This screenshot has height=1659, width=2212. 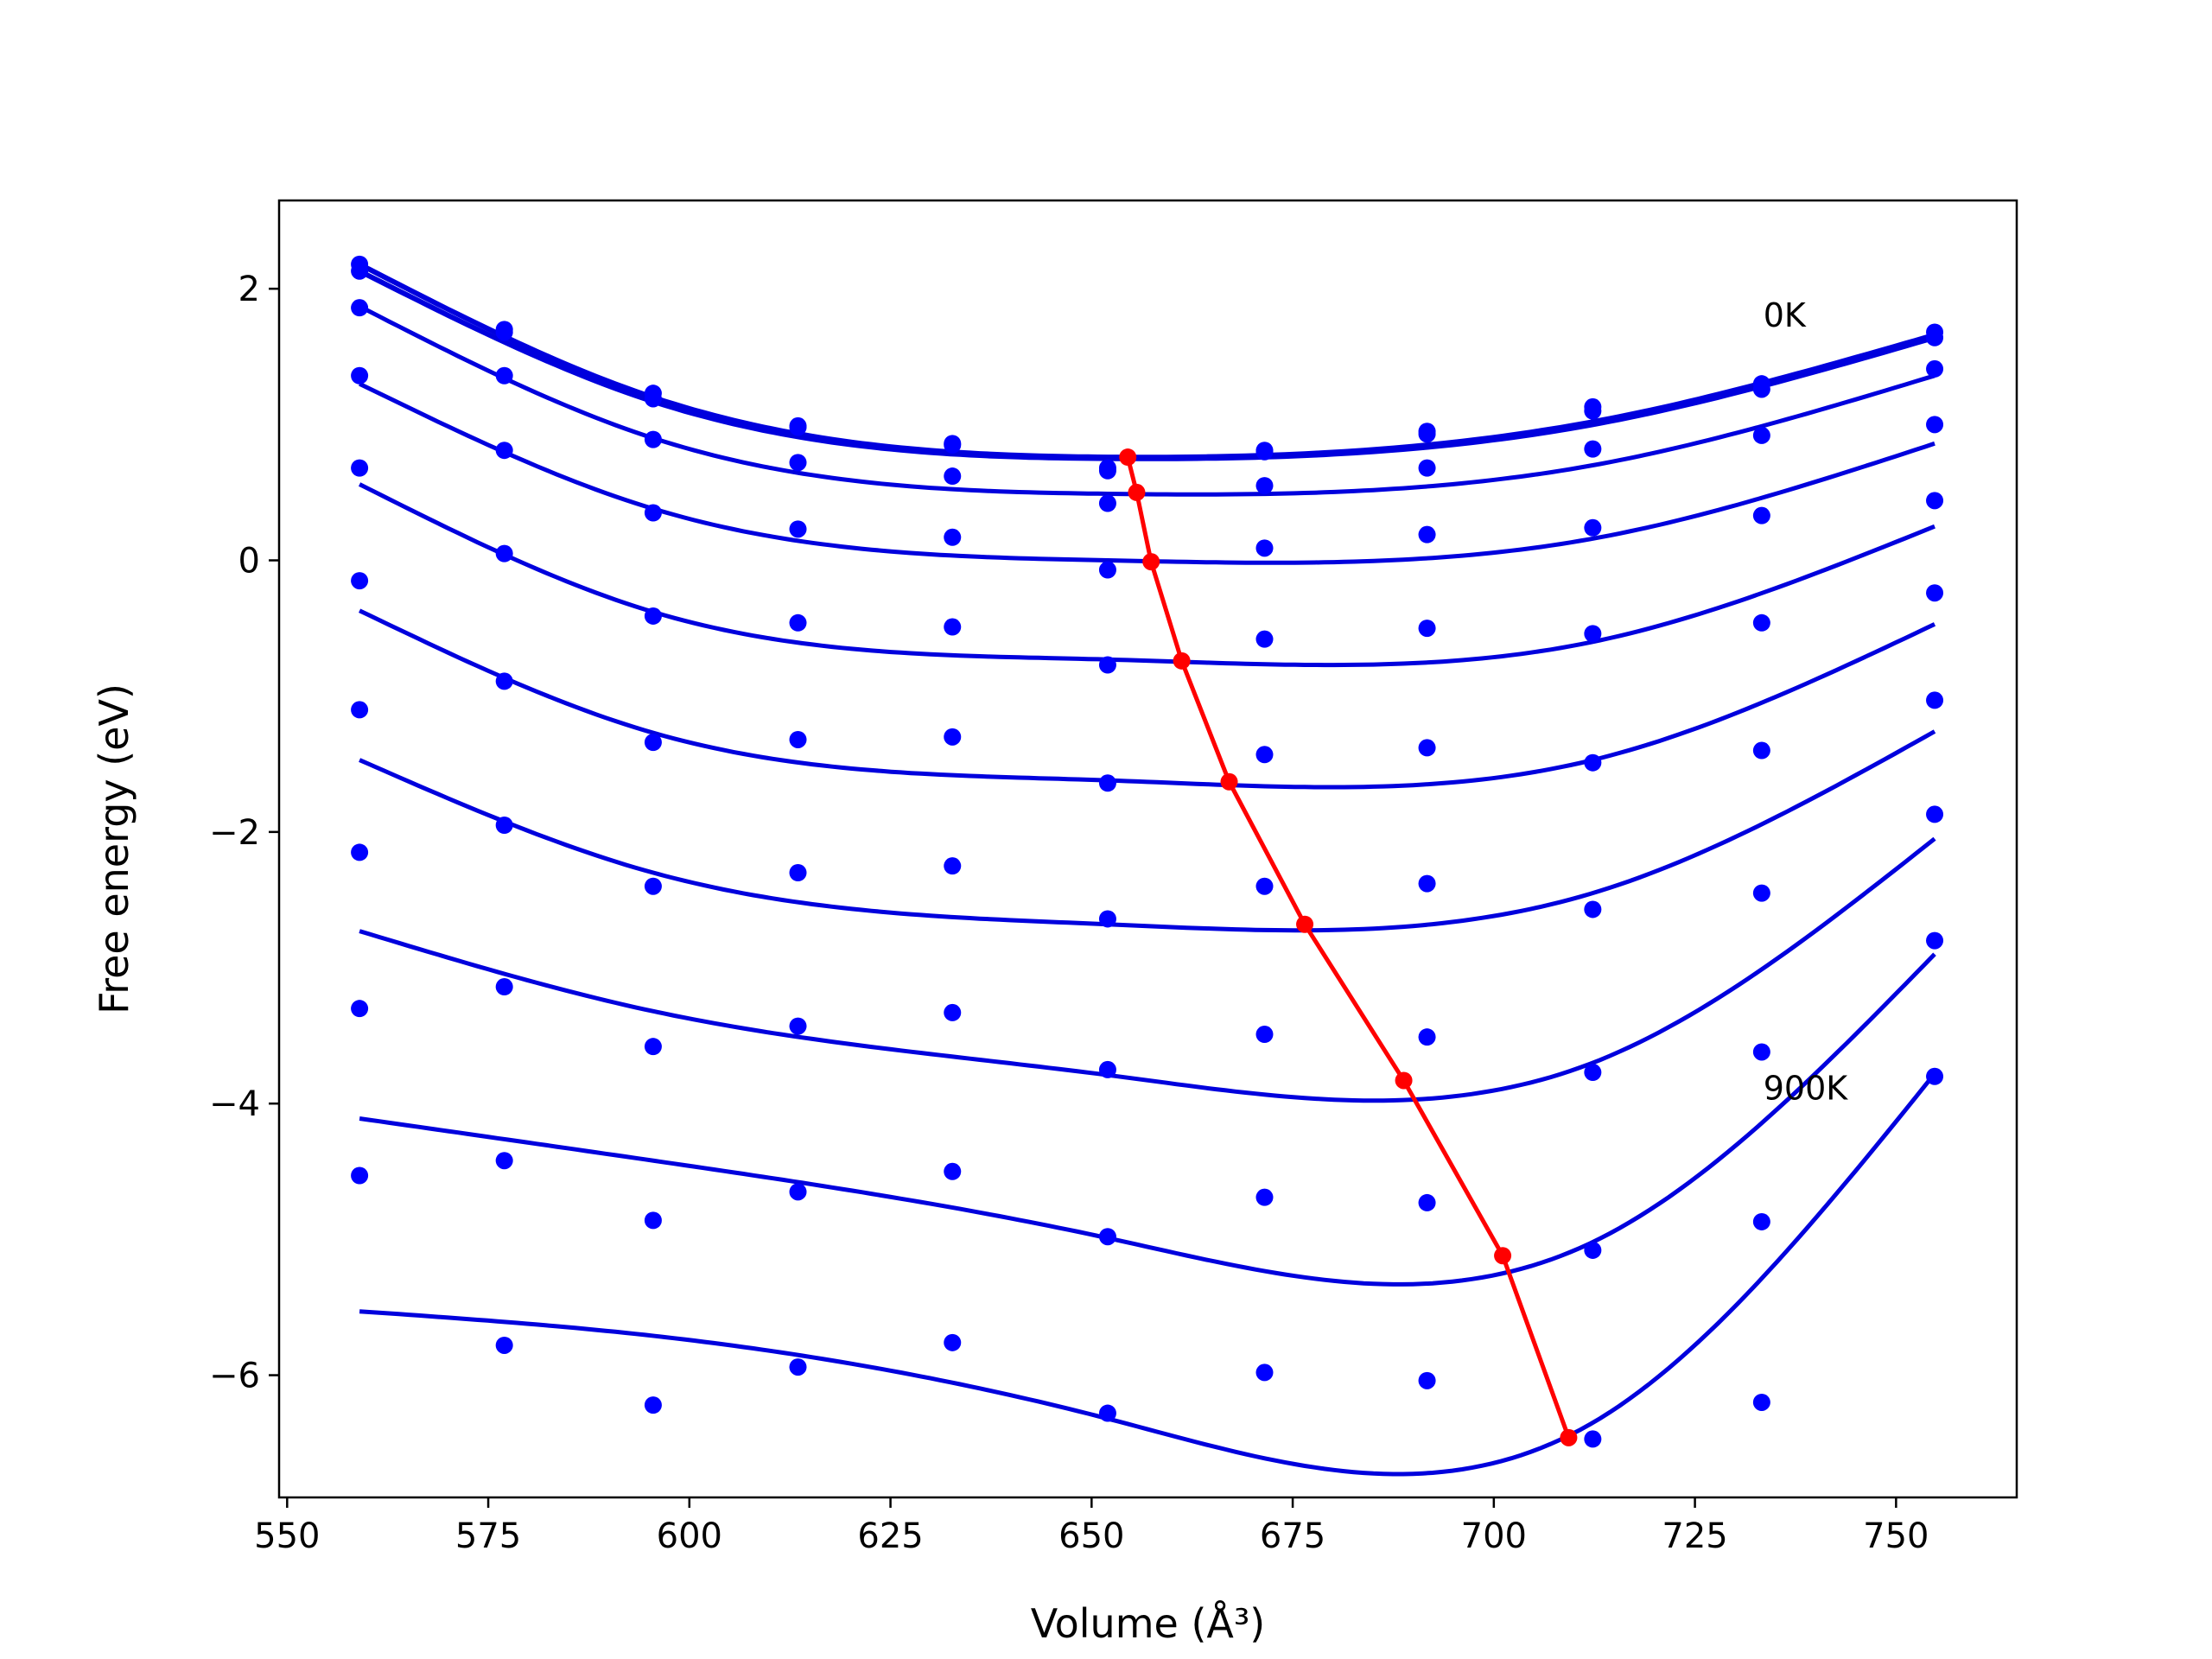 What do you see at coordinates (1292, 1536) in the screenshot?
I see `x-tick-label: 675` at bounding box center [1292, 1536].